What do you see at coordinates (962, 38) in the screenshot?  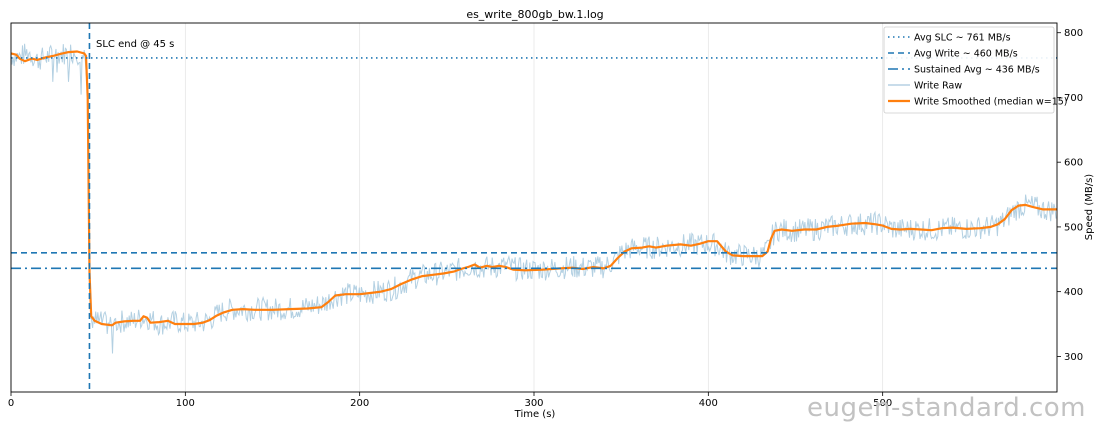 I see `legend-entry: Avg SLC ~ 761 MB/s` at bounding box center [962, 38].